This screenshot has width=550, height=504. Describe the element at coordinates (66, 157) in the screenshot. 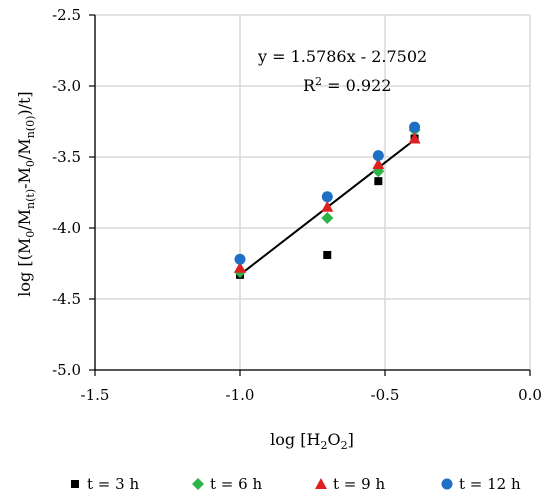

I see `y-tick-label: -3.5` at that location.